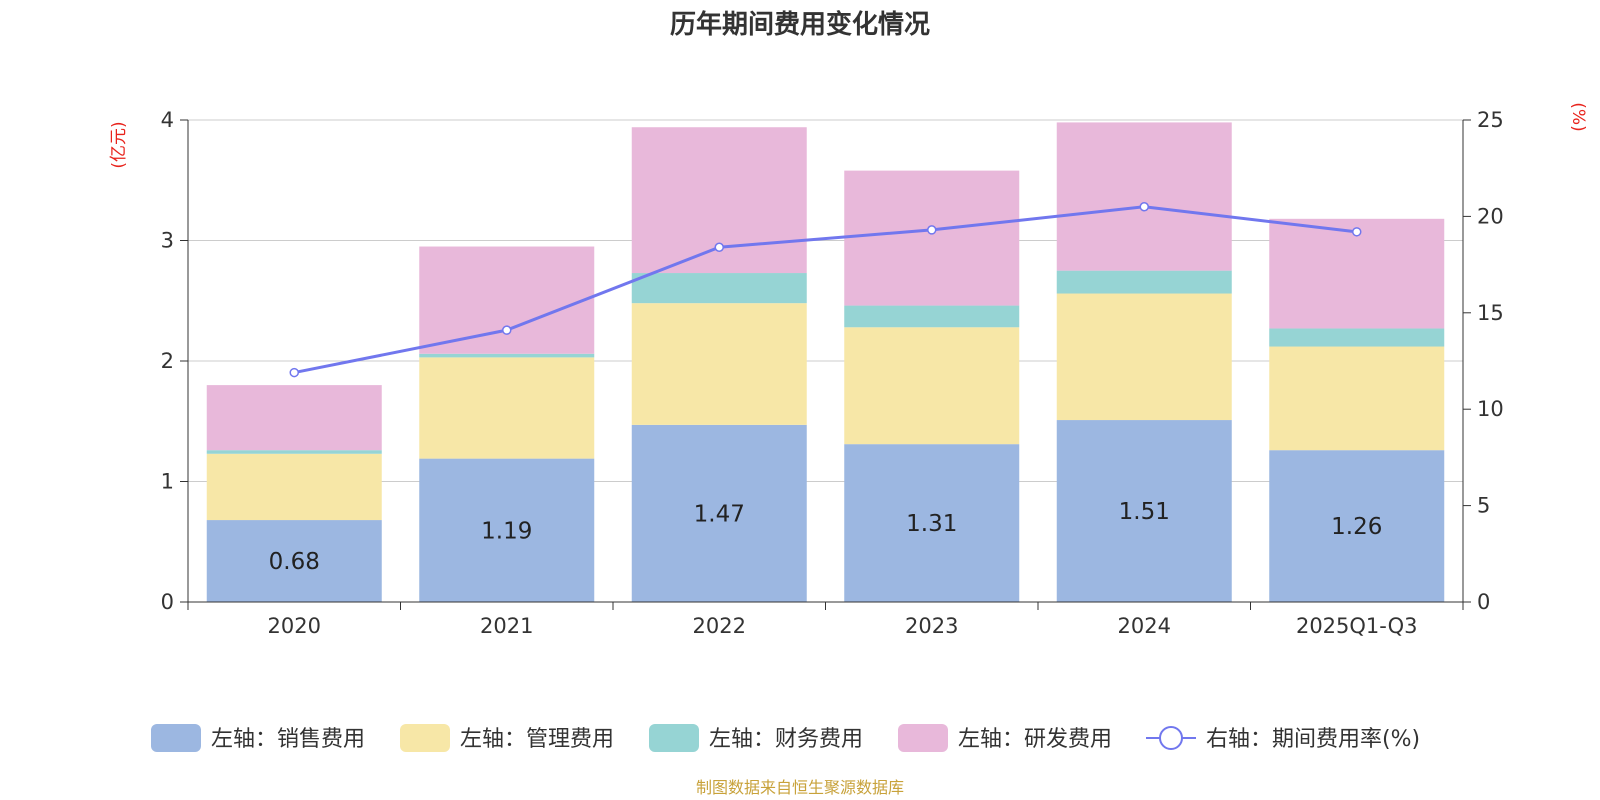  I want to click on right-axis-tick-label: 10, so click(1490, 409).